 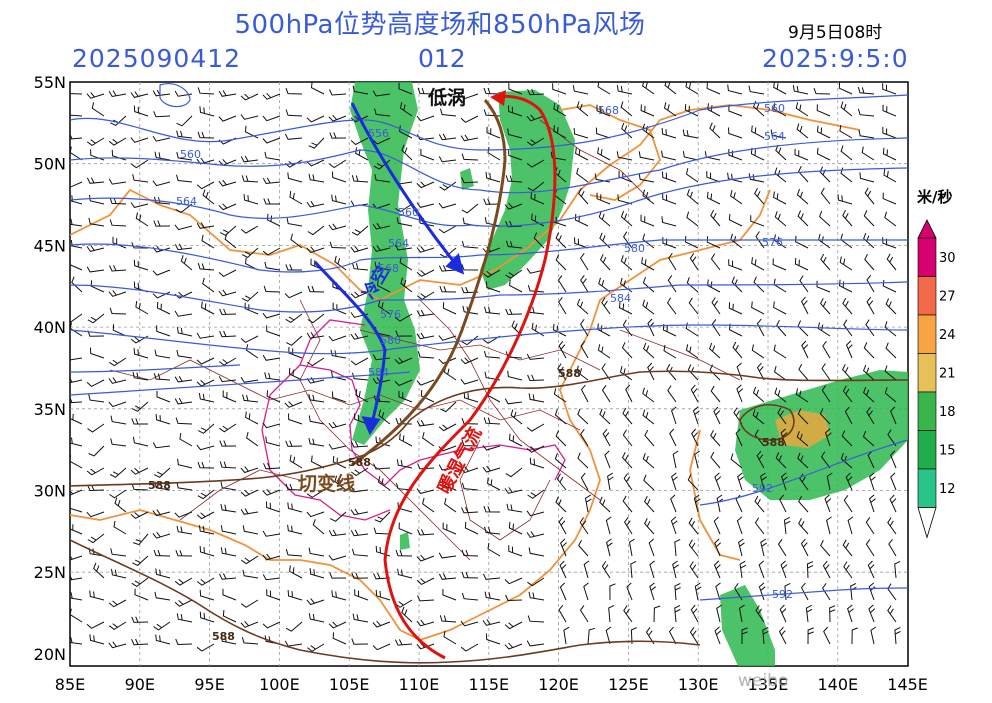 What do you see at coordinates (408, 212) in the screenshot?
I see `contour-label: 560` at bounding box center [408, 212].